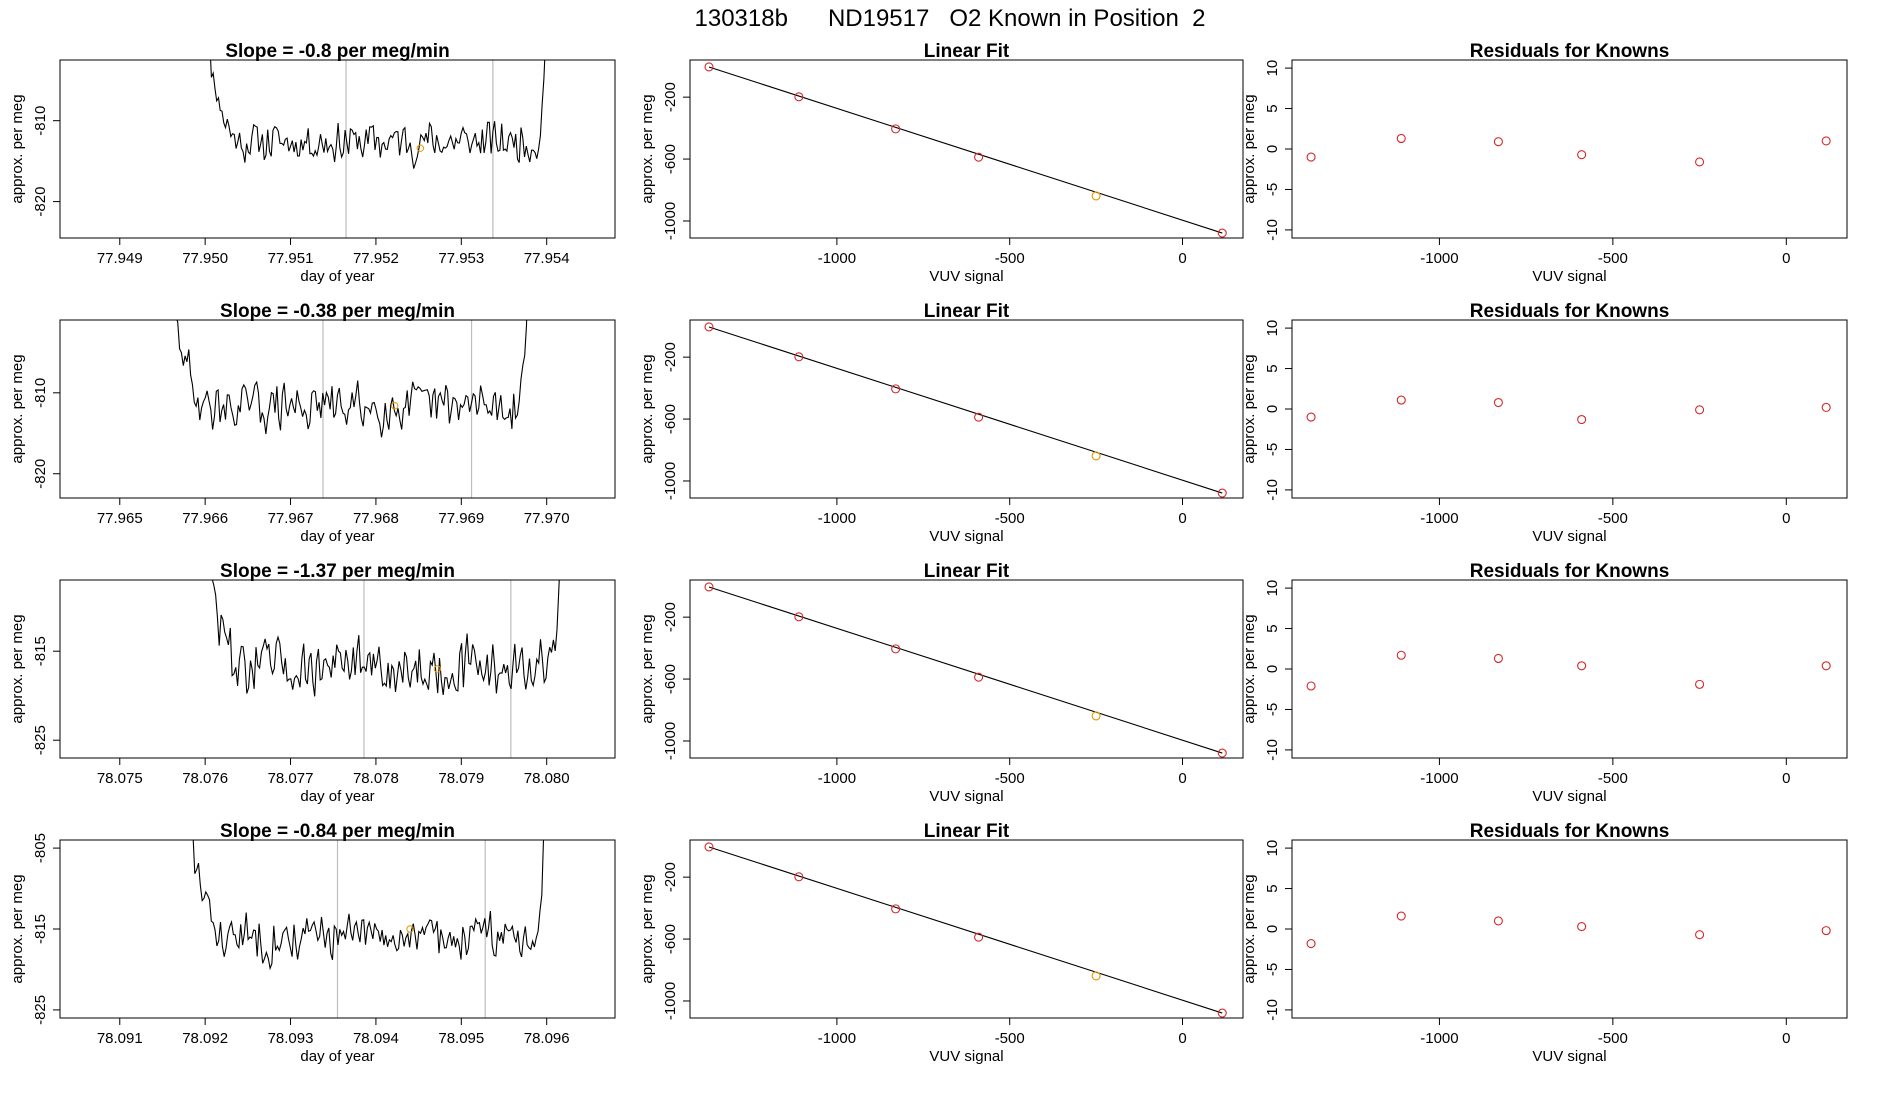 The width and height of the screenshot is (1900, 1100). I want to click on row3-fit-xtick-label: 0, so click(1182, 778).